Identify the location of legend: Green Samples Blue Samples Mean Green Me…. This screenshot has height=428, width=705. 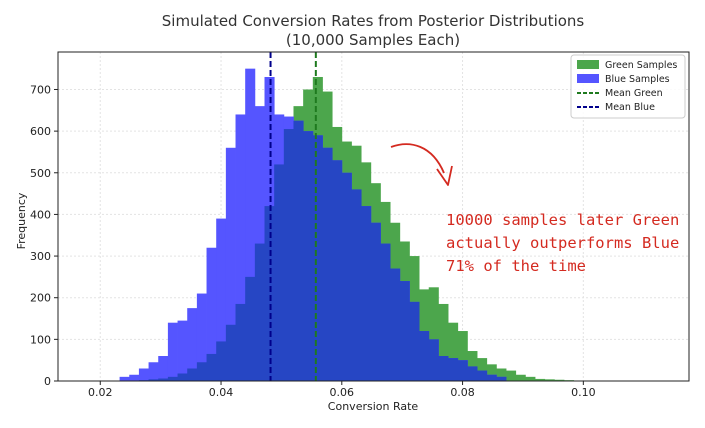
(628, 86).